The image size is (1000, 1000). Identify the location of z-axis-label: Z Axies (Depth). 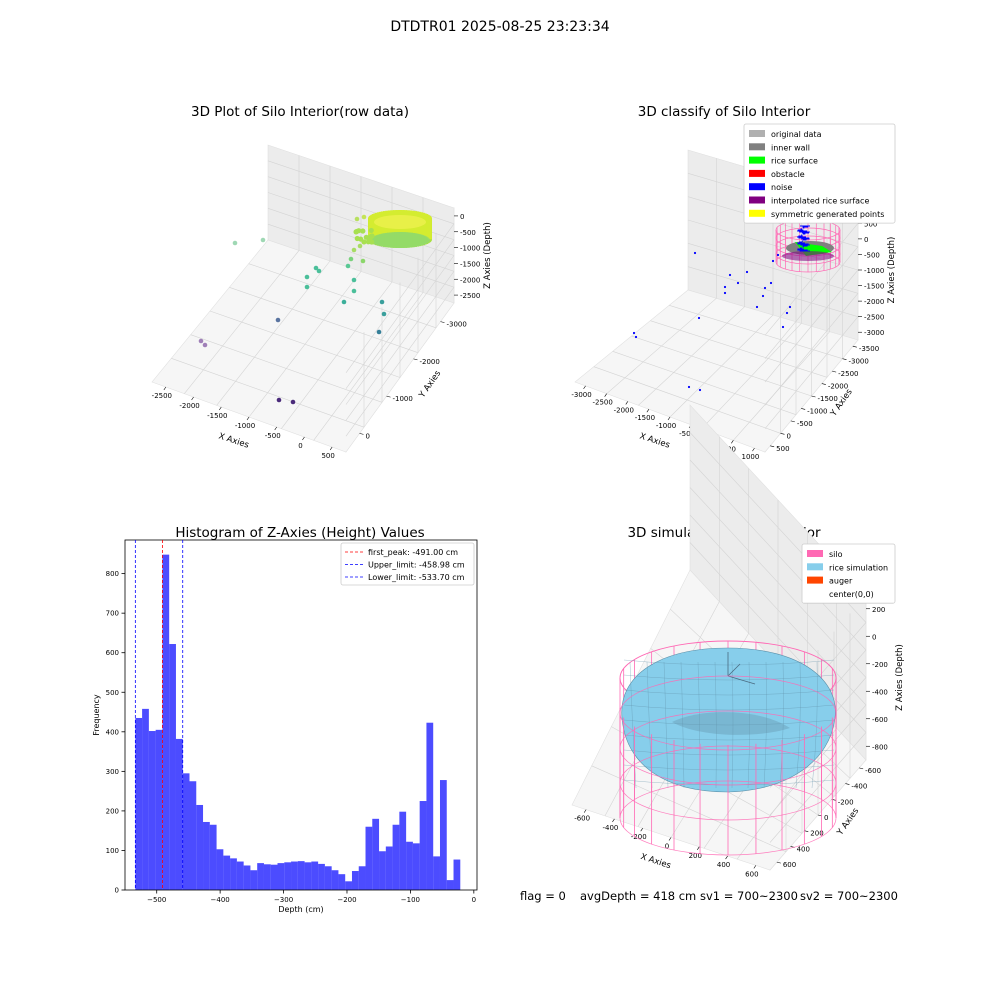
(900, 677).